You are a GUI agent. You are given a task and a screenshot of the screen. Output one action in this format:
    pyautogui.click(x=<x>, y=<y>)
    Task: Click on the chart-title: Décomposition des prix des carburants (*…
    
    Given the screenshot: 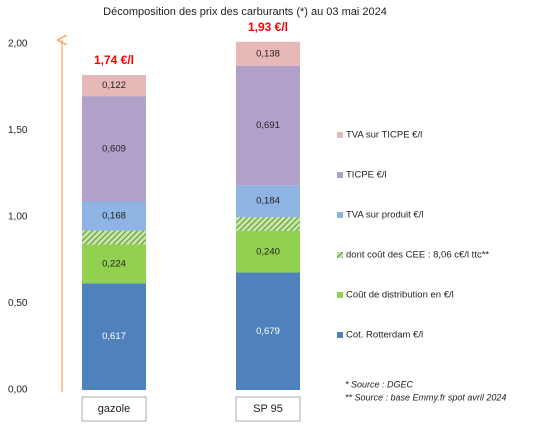 What is the action you would take?
    pyautogui.click(x=245, y=12)
    